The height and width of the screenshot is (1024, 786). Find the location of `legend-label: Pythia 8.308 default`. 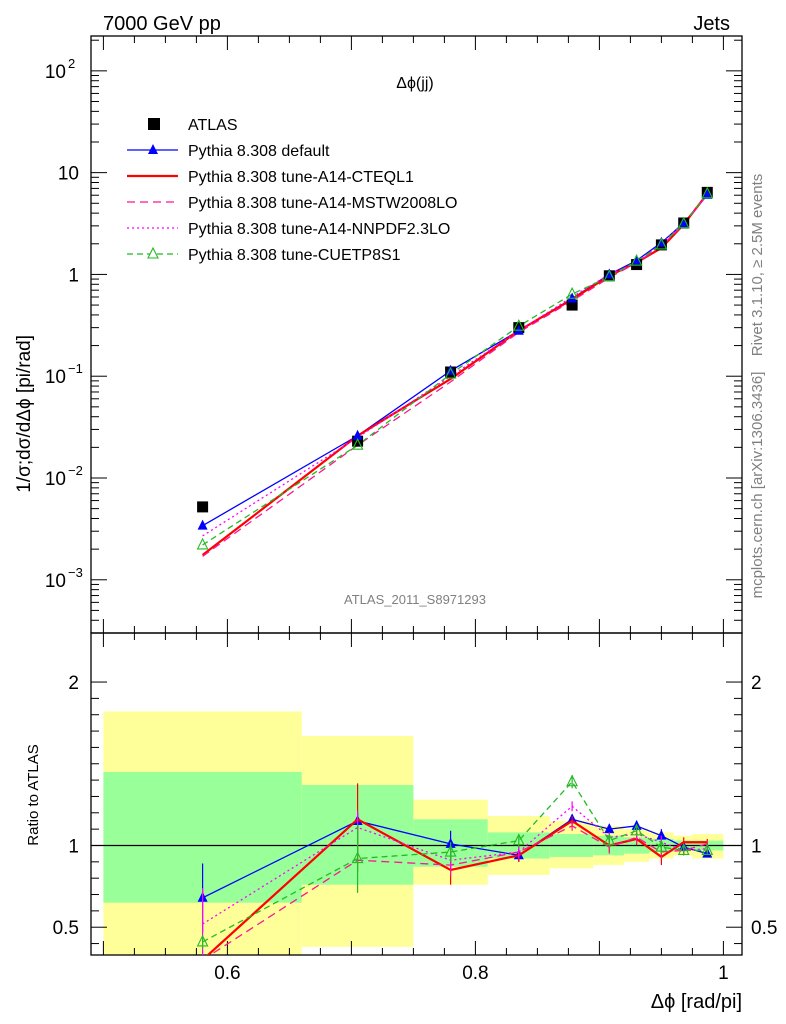

legend-label: Pythia 8.308 default is located at coordinates (259, 151).